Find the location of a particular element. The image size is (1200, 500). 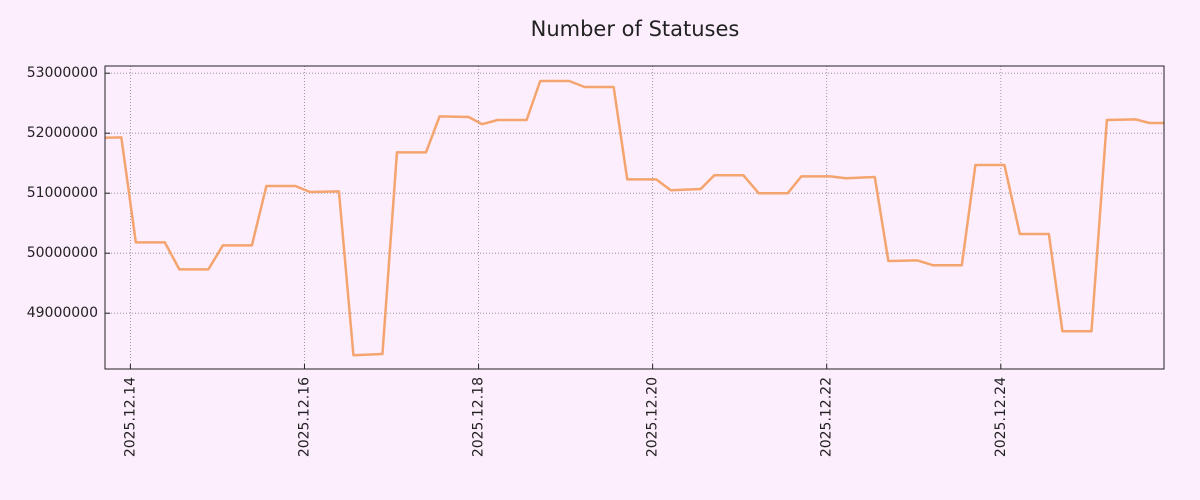

y-tick-label: 51000000 is located at coordinates (62, 193).